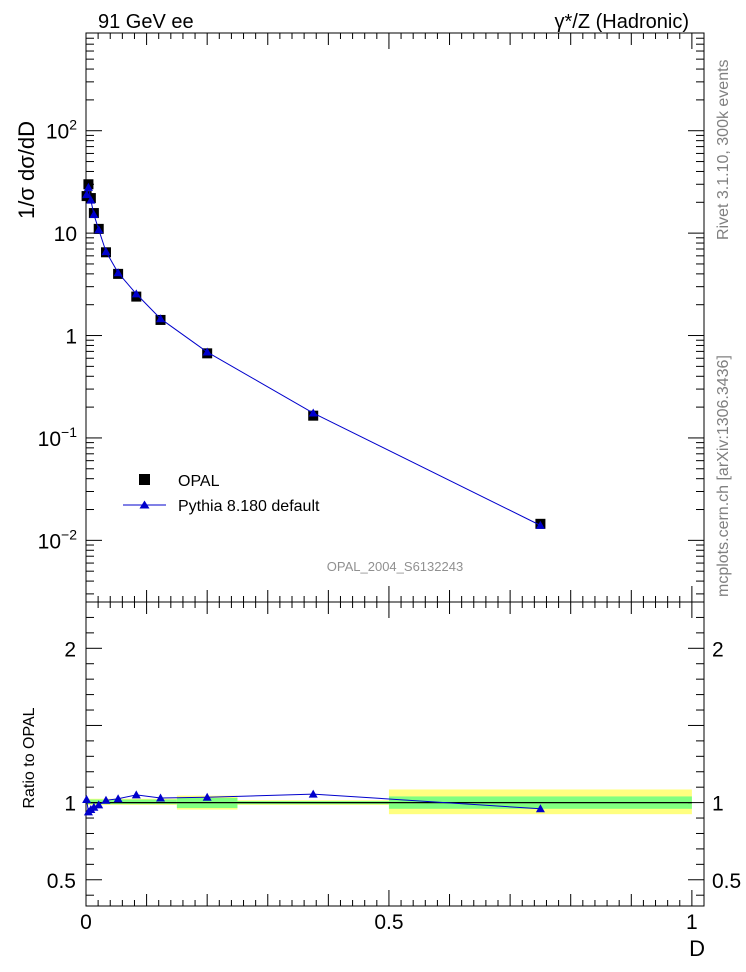 This screenshot has height=972, width=746. What do you see at coordinates (718, 649) in the screenshot?
I see `ratio-y-tick-label-right: 2` at bounding box center [718, 649].